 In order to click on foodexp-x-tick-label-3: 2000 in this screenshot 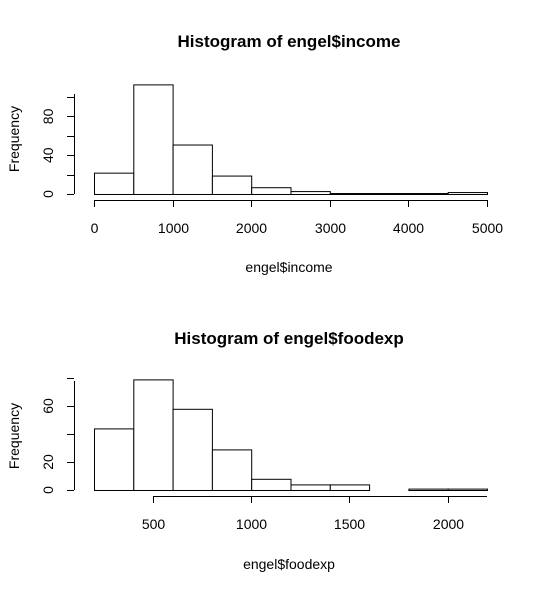, I will do `click(448, 524)`.